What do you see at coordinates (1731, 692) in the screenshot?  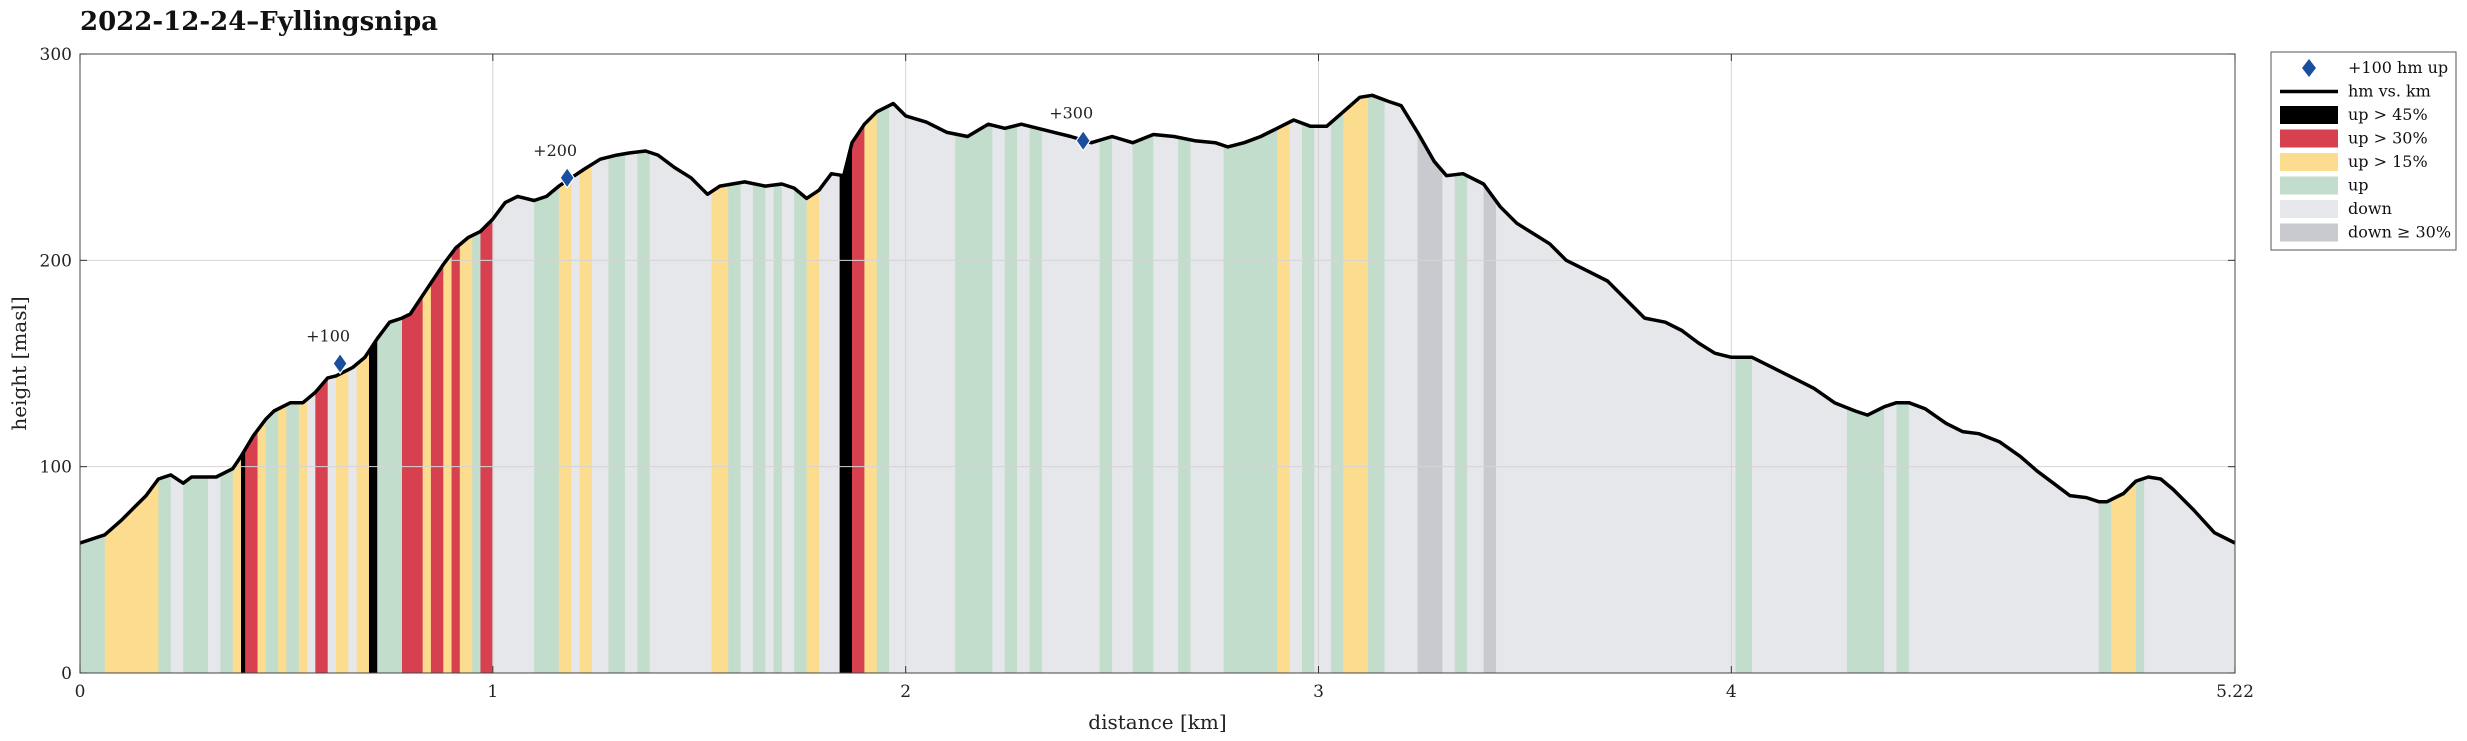 I see `x-tick-label: 4` at bounding box center [1731, 692].